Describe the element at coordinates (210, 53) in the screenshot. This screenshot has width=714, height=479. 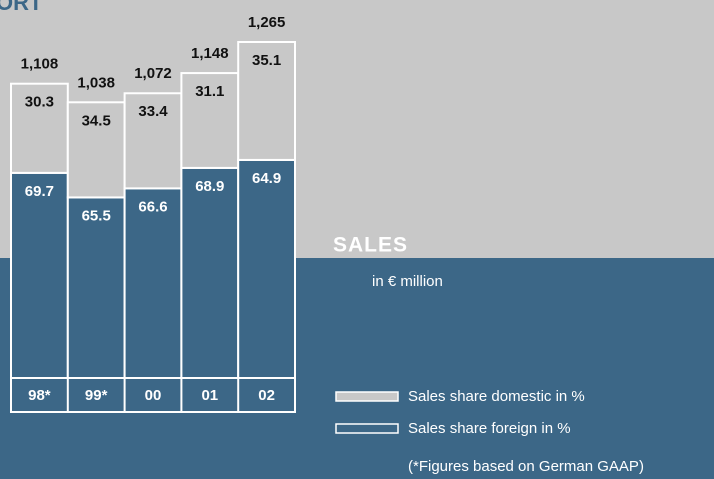
I see `total-label: 1,148` at that location.